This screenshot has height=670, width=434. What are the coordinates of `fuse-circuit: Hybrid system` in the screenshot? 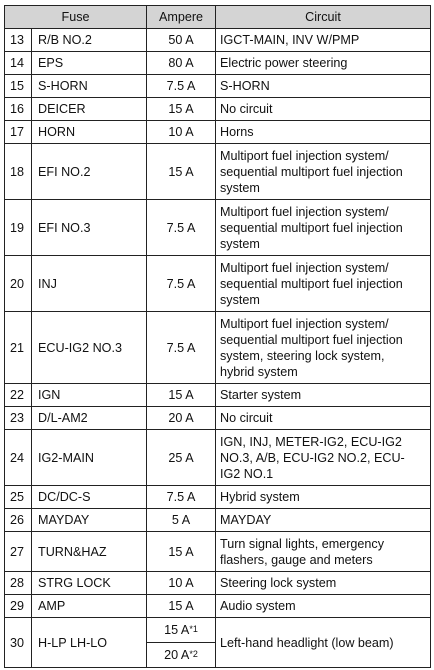 It's located at (323, 497).